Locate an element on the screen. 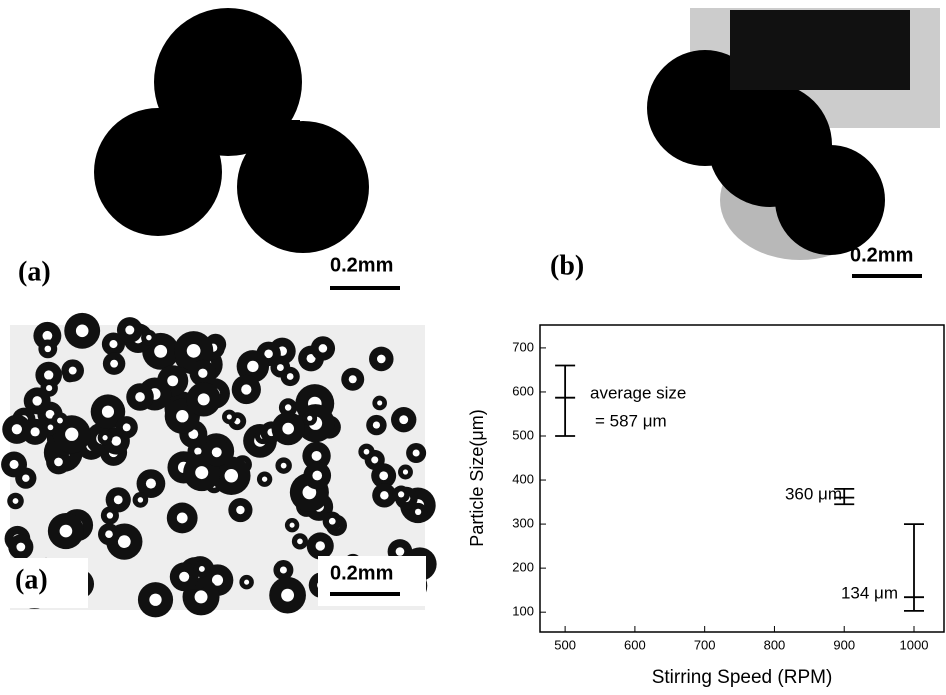 Image resolution: width=946 pixels, height=695 pixels. value-label: 360 μm is located at coordinates (813, 493).